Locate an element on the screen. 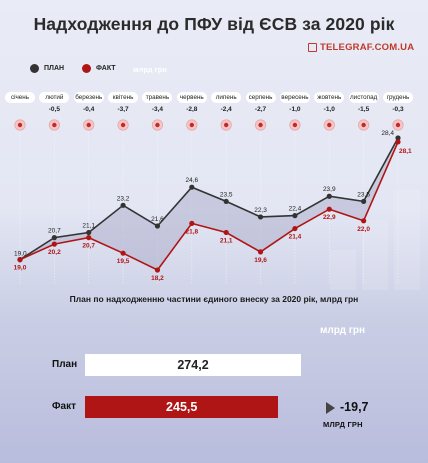 The height and width of the screenshot is (463, 428). plan-value-label: 21,1 is located at coordinates (88, 225).